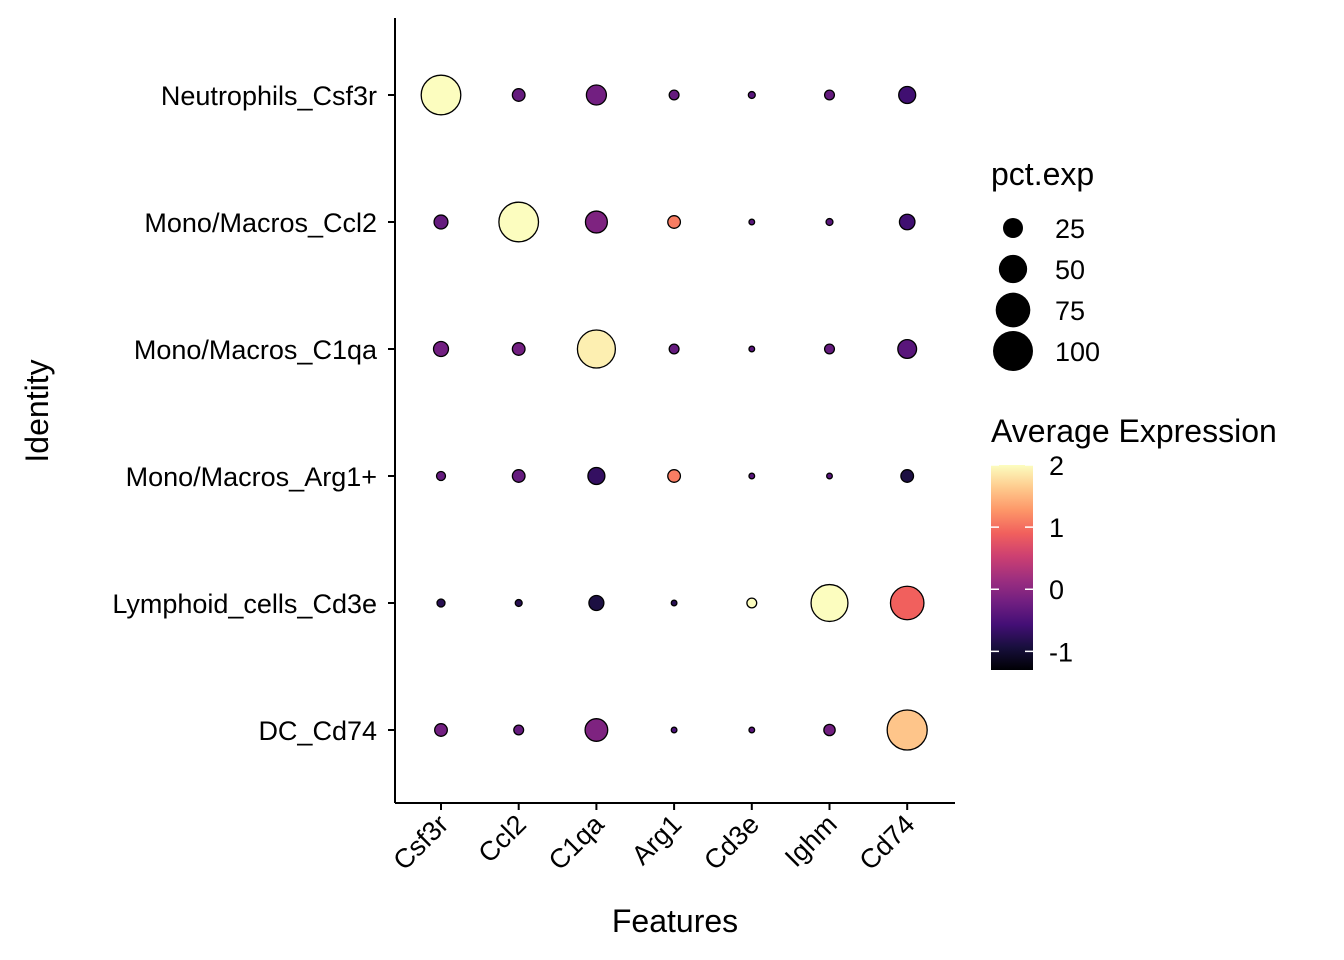  Describe the element at coordinates (1134, 541) in the screenshot. I see `color-legend: Average Expression -1 0 1 2` at that location.